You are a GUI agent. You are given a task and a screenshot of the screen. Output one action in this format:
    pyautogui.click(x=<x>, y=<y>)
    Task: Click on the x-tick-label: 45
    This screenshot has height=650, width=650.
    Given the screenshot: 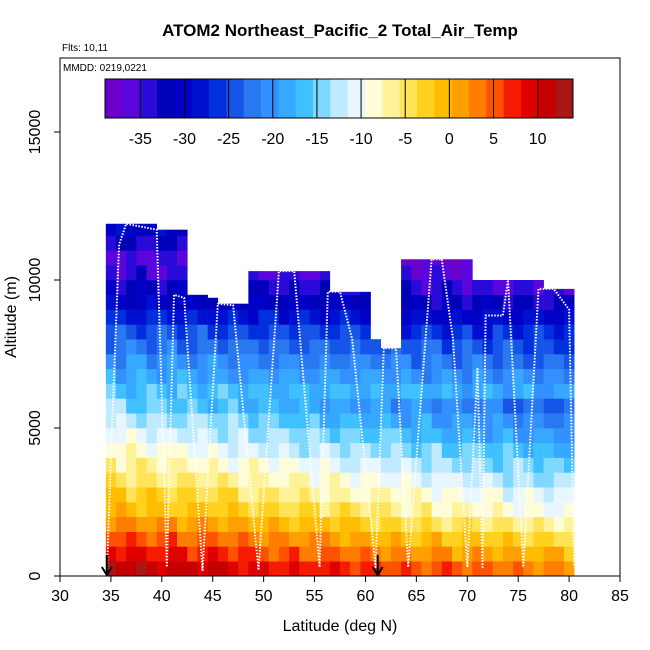 What is the action you would take?
    pyautogui.click(x=213, y=596)
    